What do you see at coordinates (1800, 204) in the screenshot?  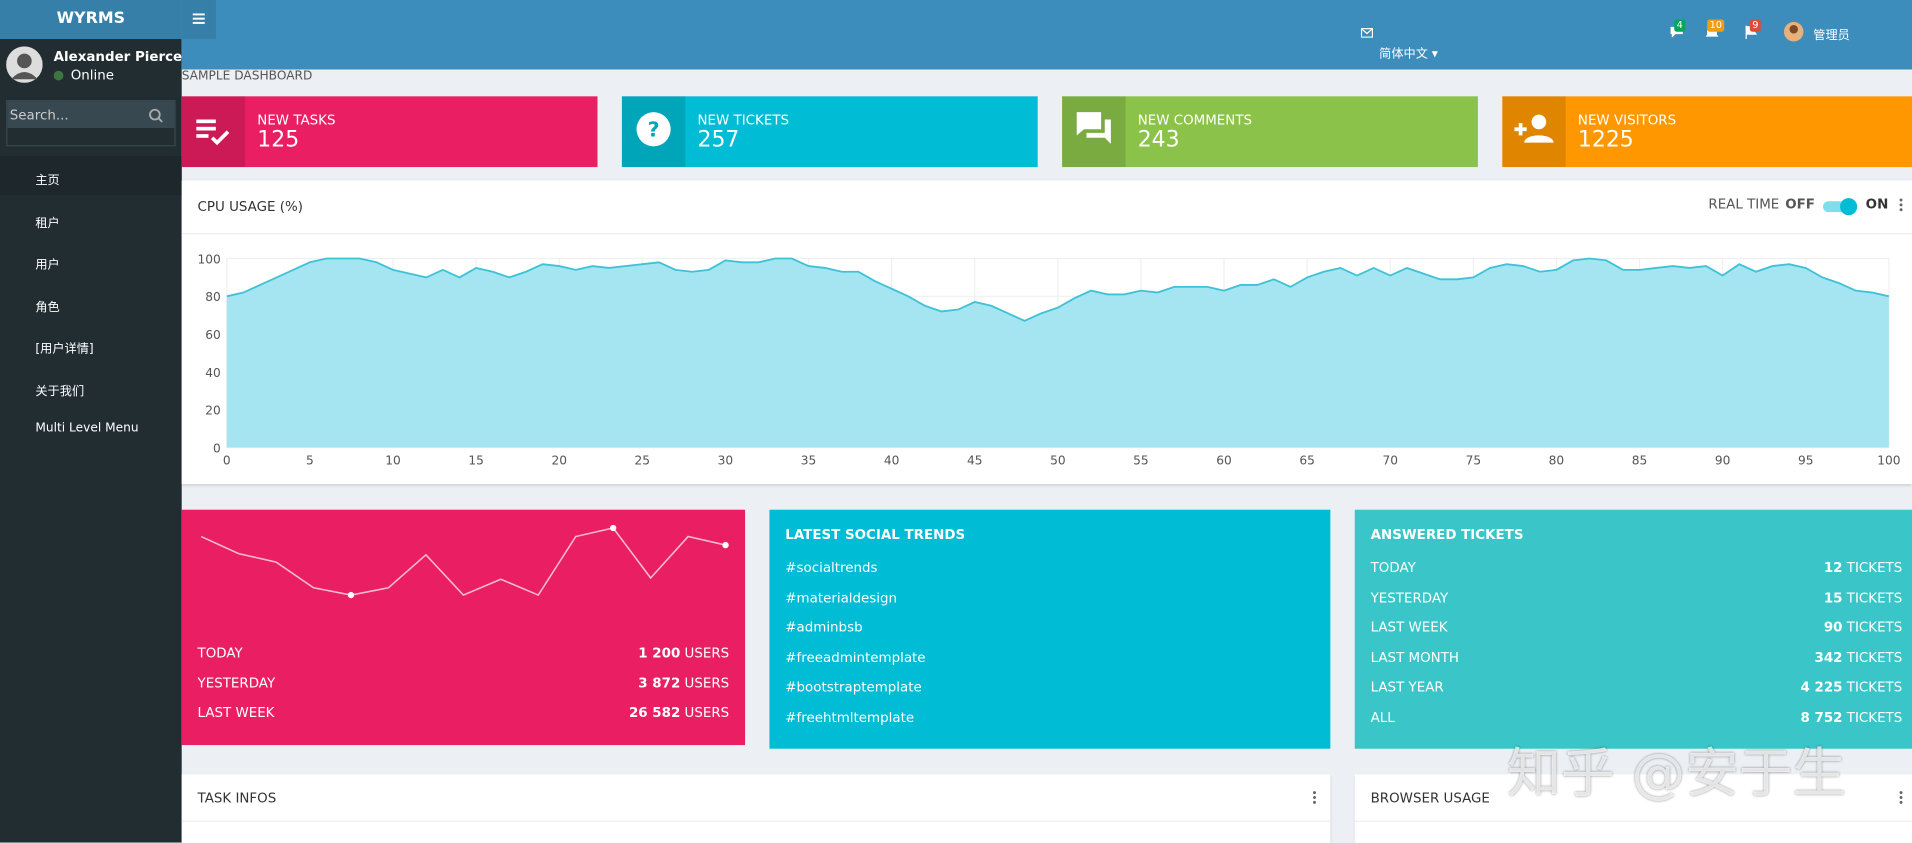 I see `off-label: OFF` at bounding box center [1800, 204].